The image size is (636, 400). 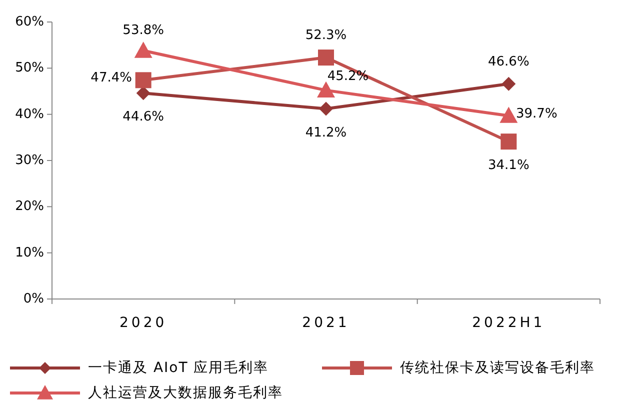 What do you see at coordinates (326, 132) in the screenshot?
I see `label: 41.2%` at bounding box center [326, 132].